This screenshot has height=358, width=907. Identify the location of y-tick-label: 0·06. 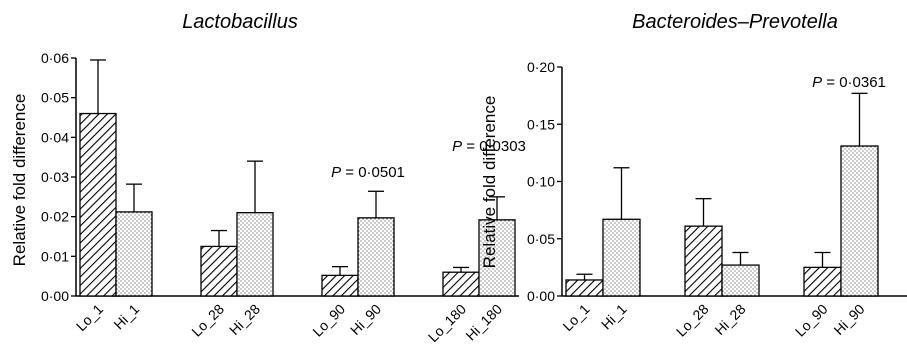
(55, 58).